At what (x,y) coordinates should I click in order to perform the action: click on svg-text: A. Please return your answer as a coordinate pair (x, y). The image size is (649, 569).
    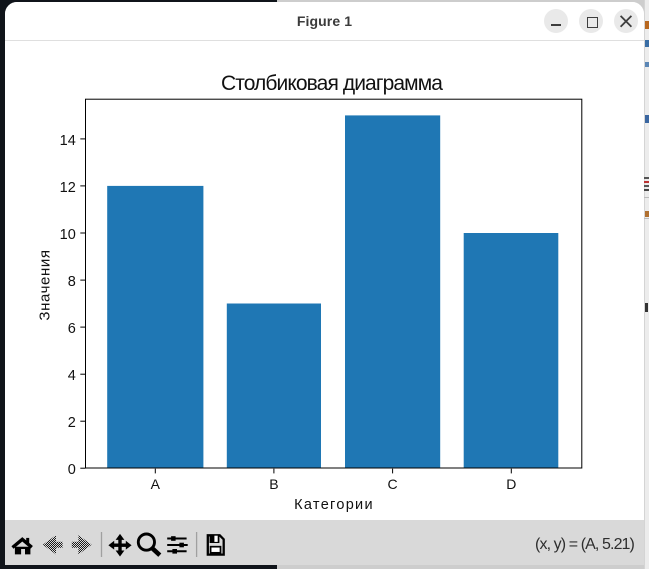
    Looking at the image, I should click on (156, 484).